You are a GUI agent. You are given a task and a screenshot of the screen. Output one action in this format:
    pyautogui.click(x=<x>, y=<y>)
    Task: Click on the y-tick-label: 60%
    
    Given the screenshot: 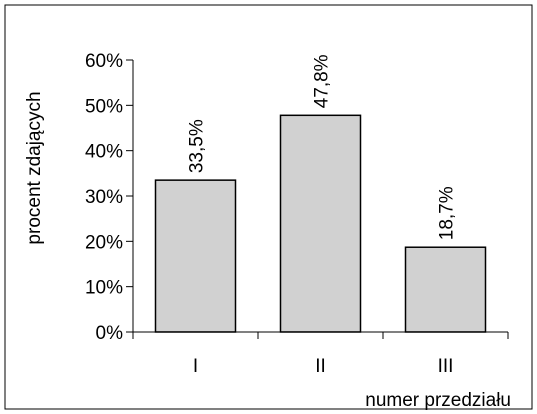 What is the action you would take?
    pyautogui.click(x=104, y=61)
    